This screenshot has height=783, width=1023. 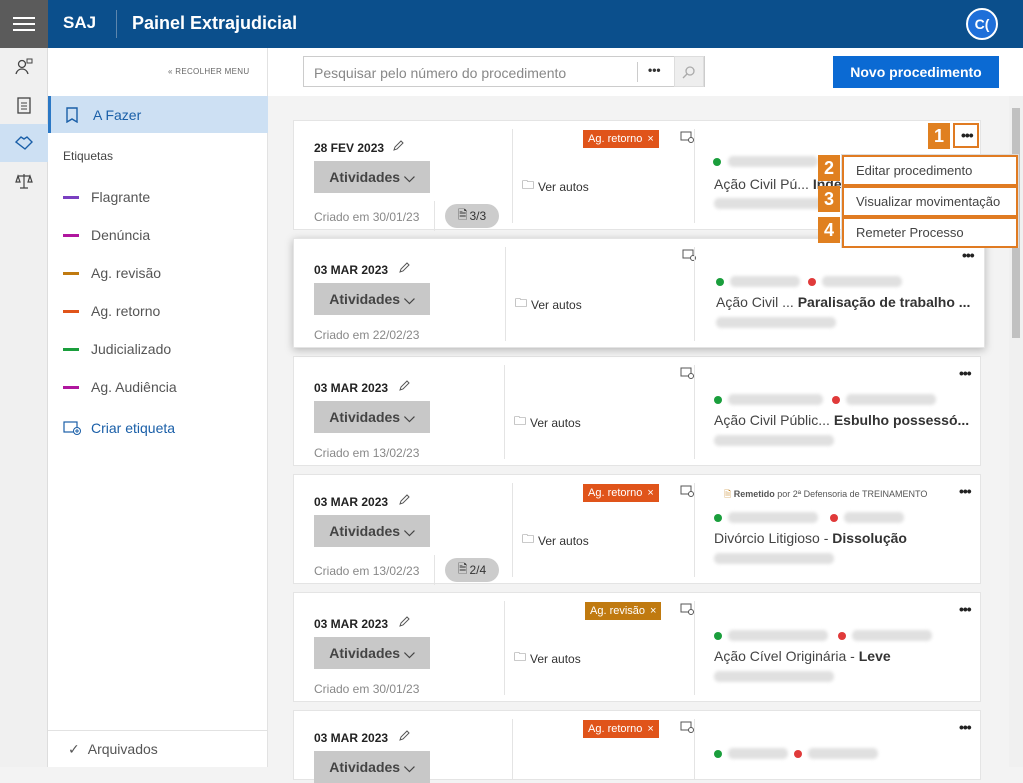 What do you see at coordinates (829, 168) in the screenshot?
I see `step-number: 2` at bounding box center [829, 168].